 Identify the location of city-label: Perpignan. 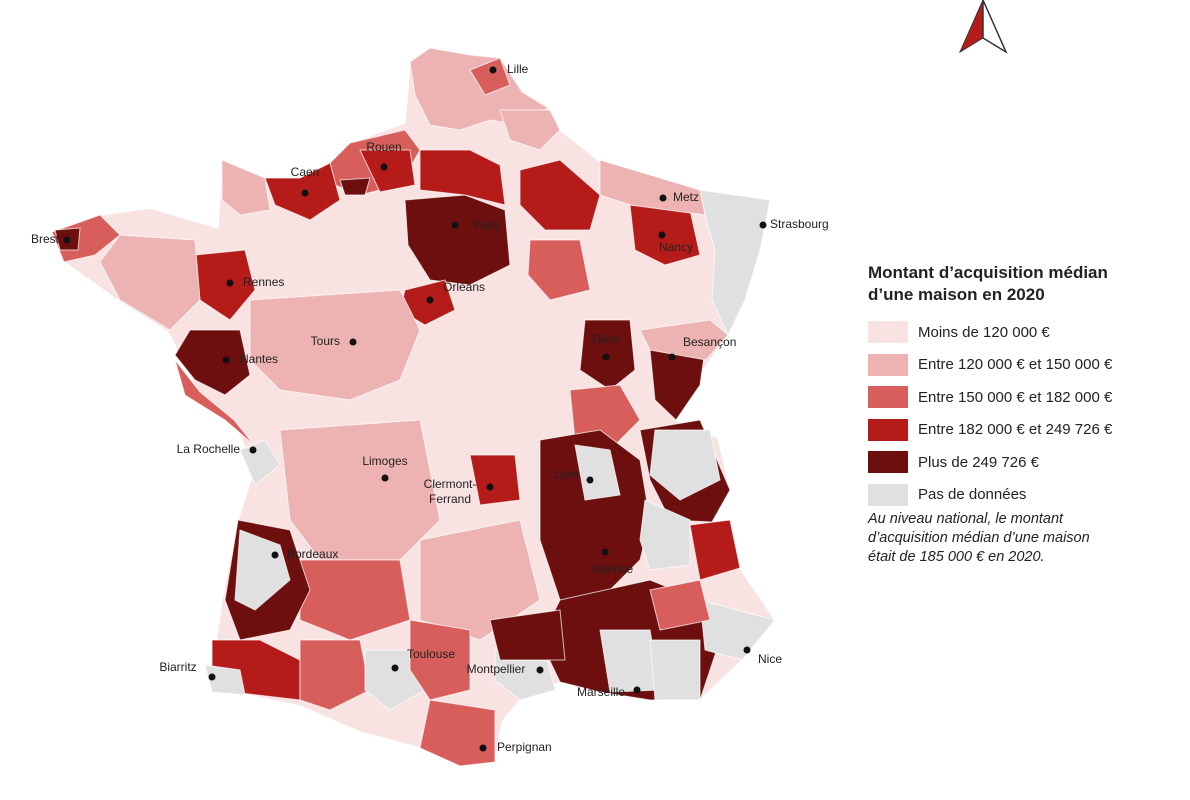
(524, 747).